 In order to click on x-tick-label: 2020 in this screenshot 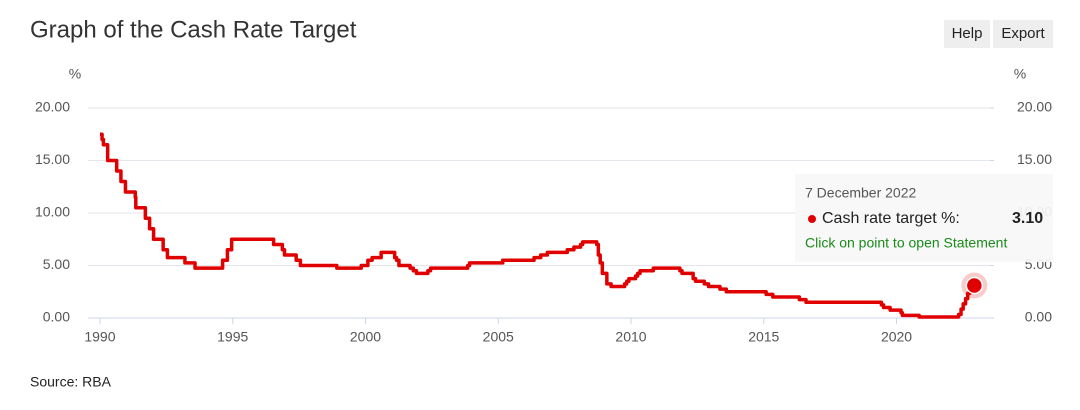, I will do `click(896, 337)`.